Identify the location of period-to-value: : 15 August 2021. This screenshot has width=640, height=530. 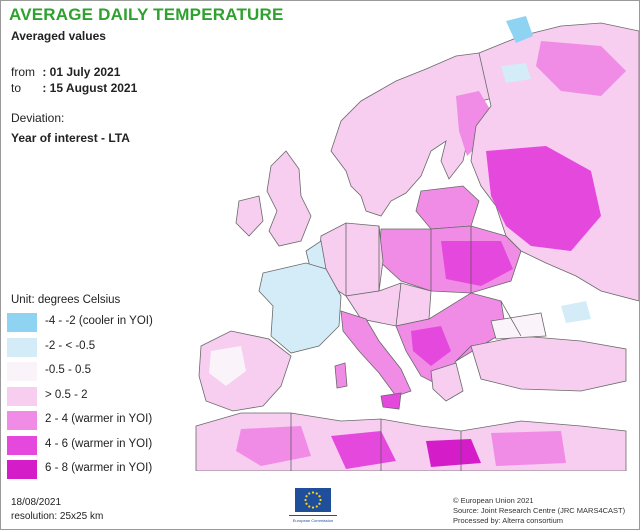
(90, 88).